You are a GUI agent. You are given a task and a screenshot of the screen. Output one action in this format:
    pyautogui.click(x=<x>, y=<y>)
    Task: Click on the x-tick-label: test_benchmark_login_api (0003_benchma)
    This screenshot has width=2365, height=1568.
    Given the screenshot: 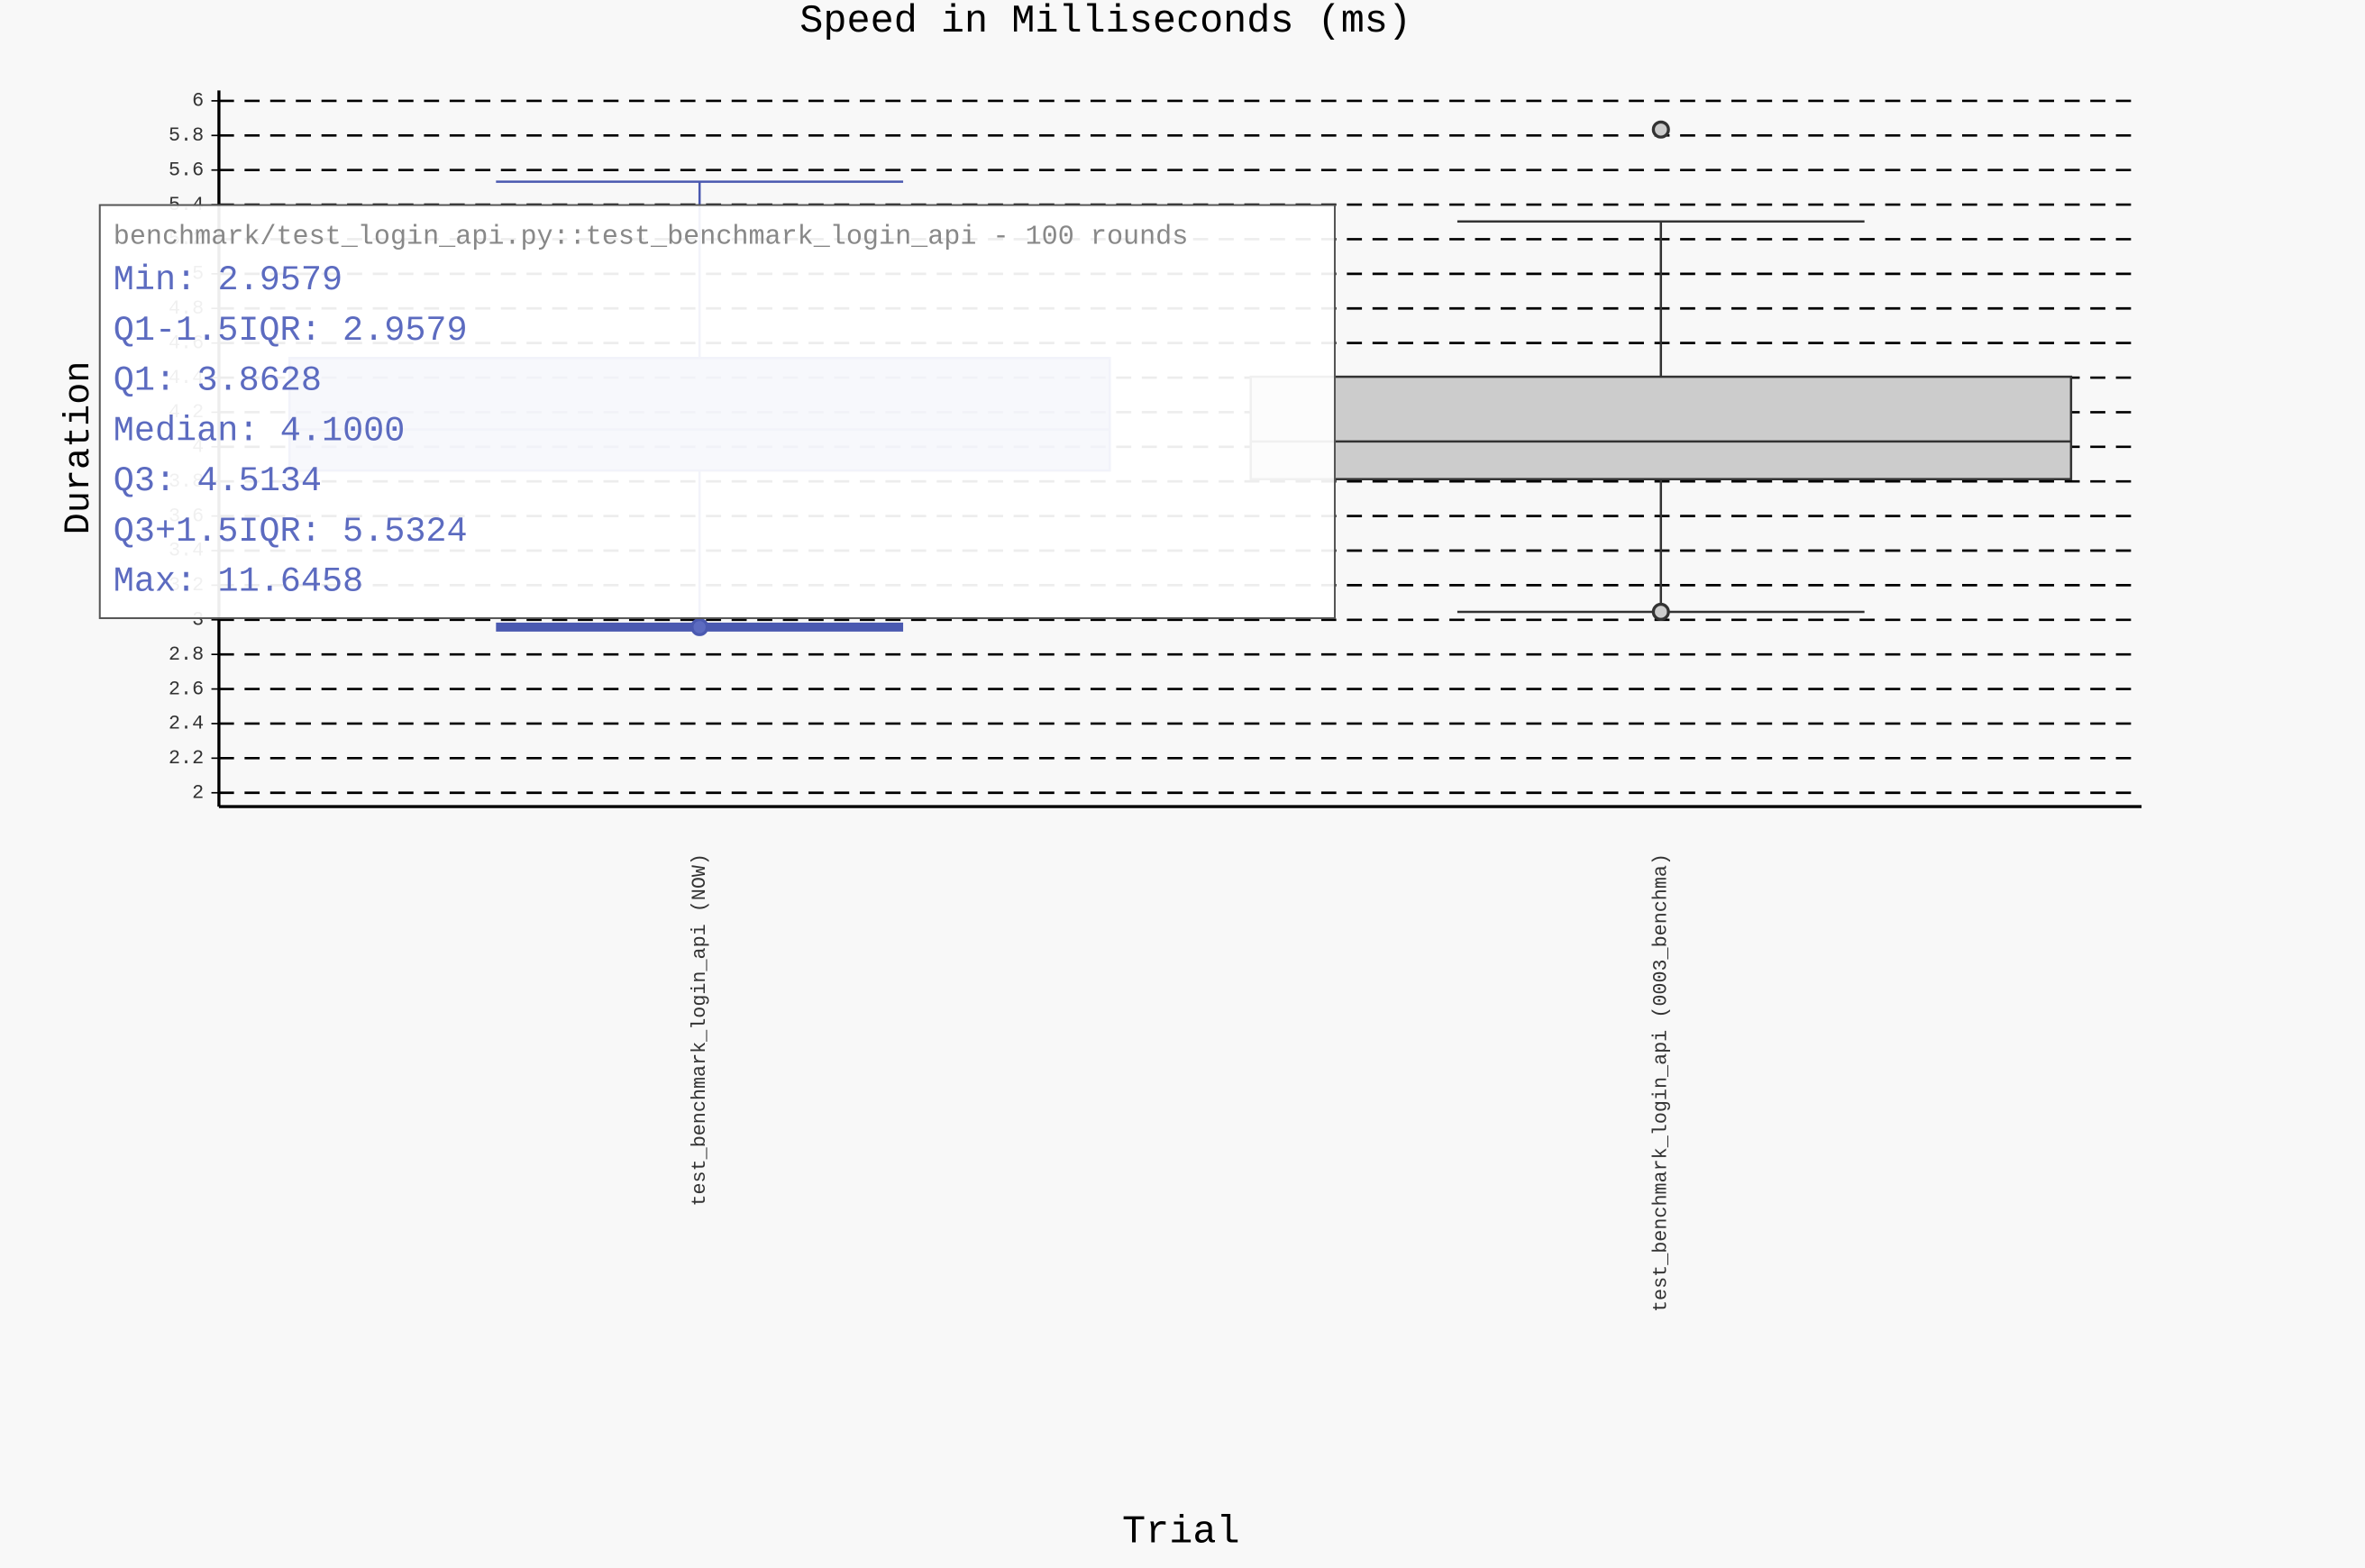 What is the action you would take?
    pyautogui.click(x=1661, y=1082)
    